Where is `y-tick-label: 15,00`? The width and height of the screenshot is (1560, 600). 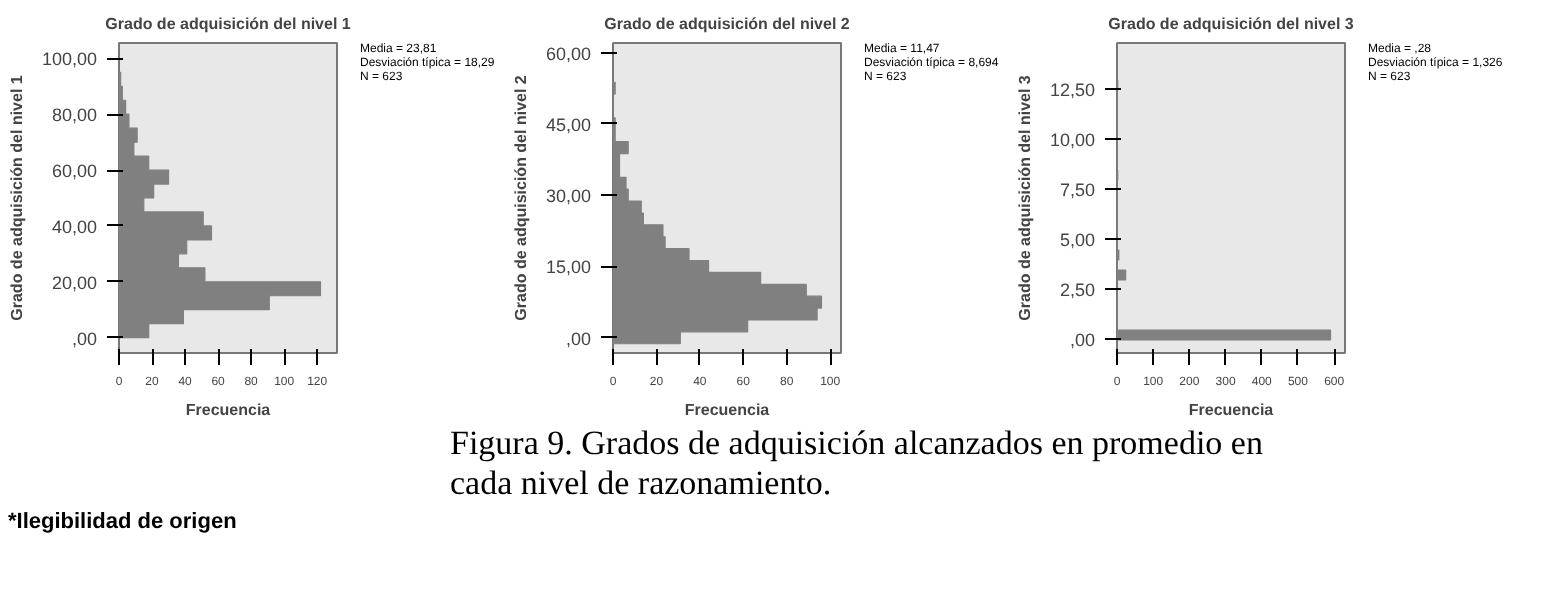
y-tick-label: 15,00 is located at coordinates (568, 267).